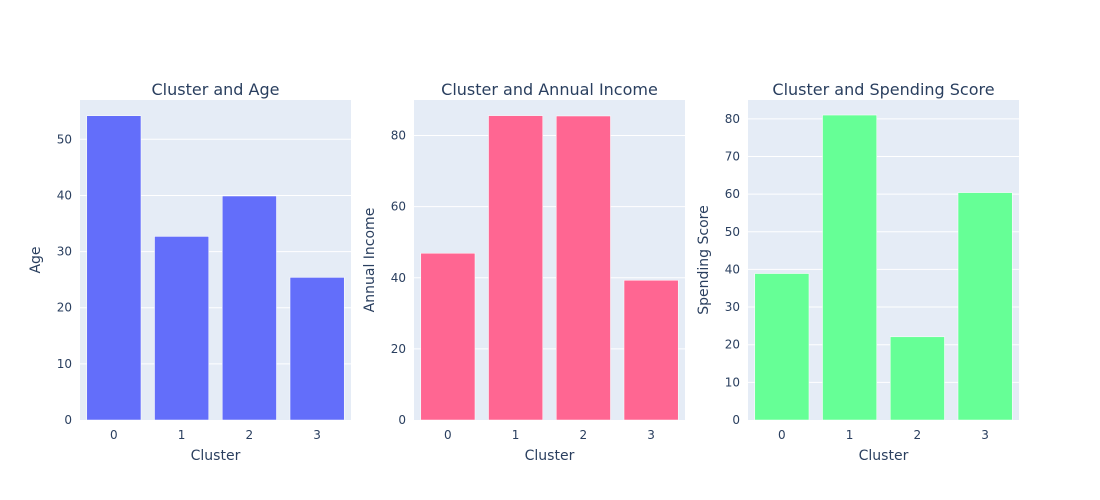  What do you see at coordinates (918, 435) in the screenshot?
I see `x-tick-label-2-2: 2` at bounding box center [918, 435].